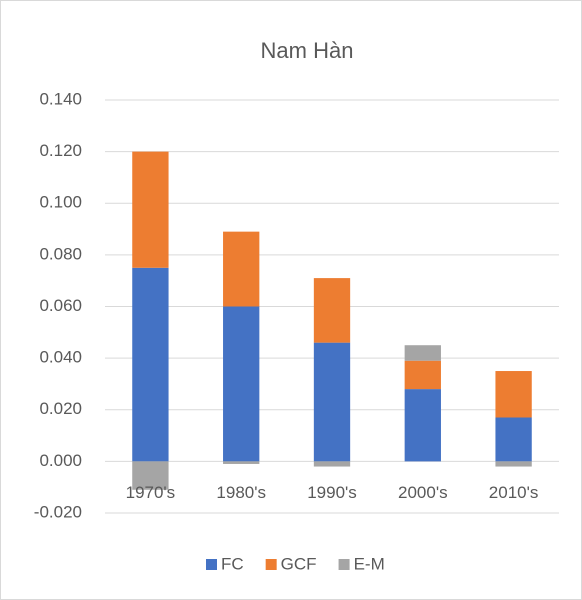 This screenshot has width=582, height=600. What do you see at coordinates (307, 50) in the screenshot?
I see `chart-title: Nam Hàn` at bounding box center [307, 50].